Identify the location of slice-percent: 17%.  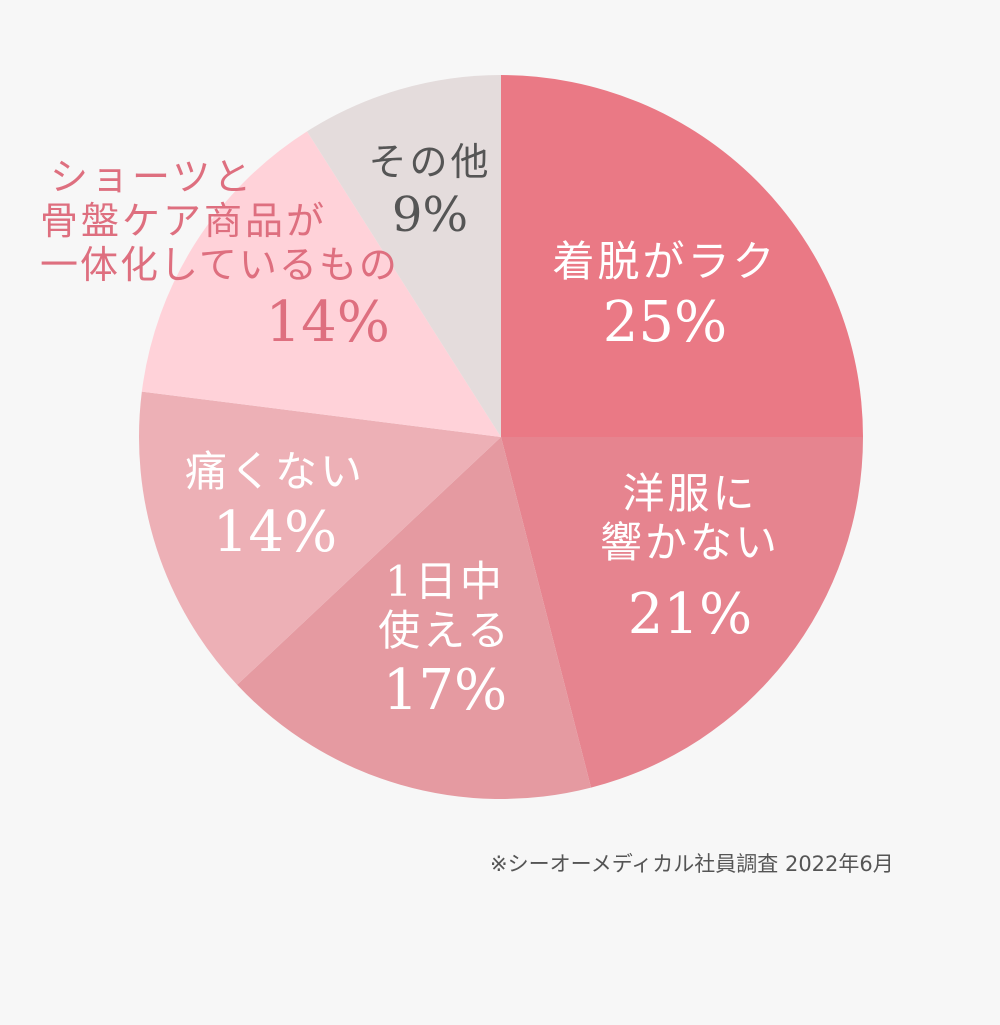
(445, 691).